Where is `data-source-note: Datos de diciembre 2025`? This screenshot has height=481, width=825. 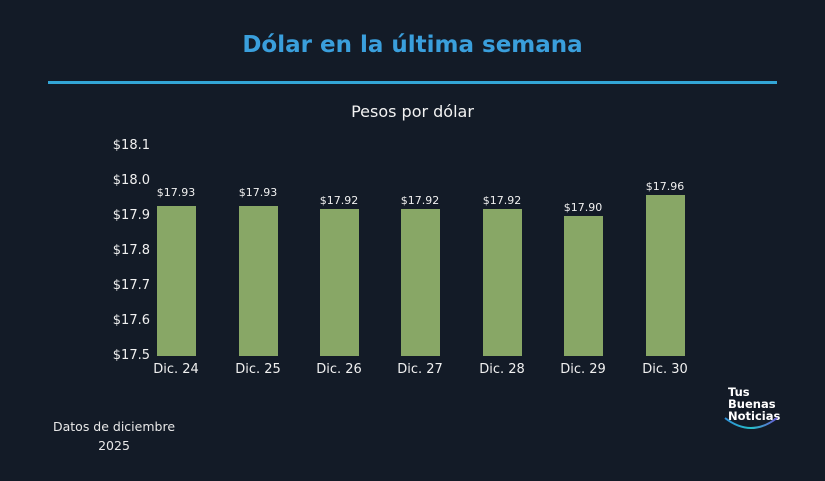
data-source-note: Datos de diciembre 2025 is located at coordinates (114, 436).